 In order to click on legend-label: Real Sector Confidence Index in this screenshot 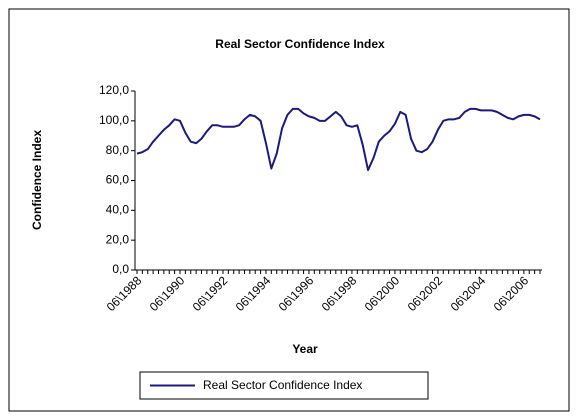, I will do `click(282, 385)`.